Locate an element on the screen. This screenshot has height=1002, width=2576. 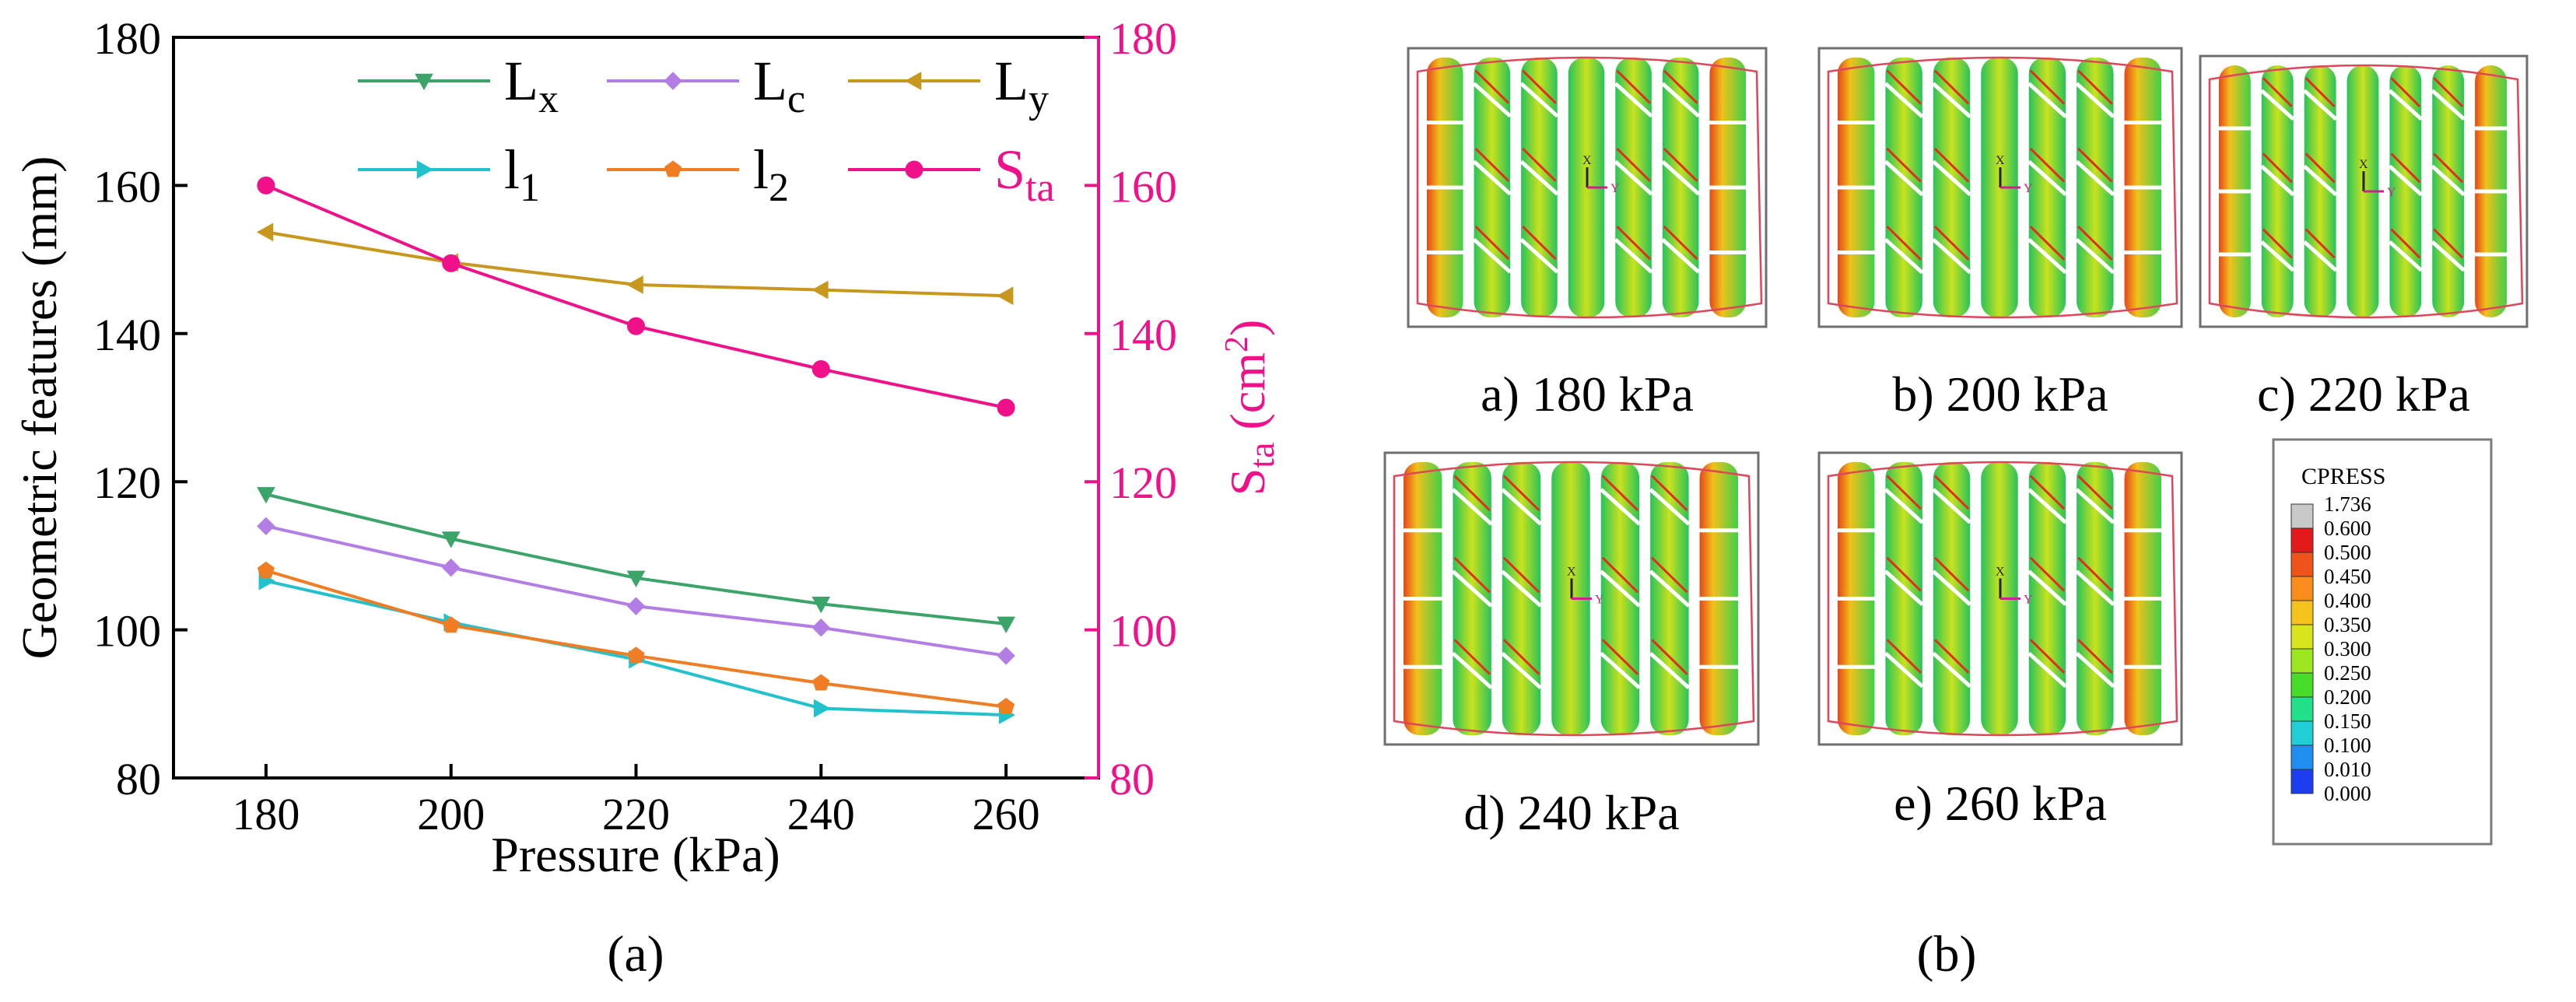
cpress-value-3: 0.450 is located at coordinates (2348, 576).